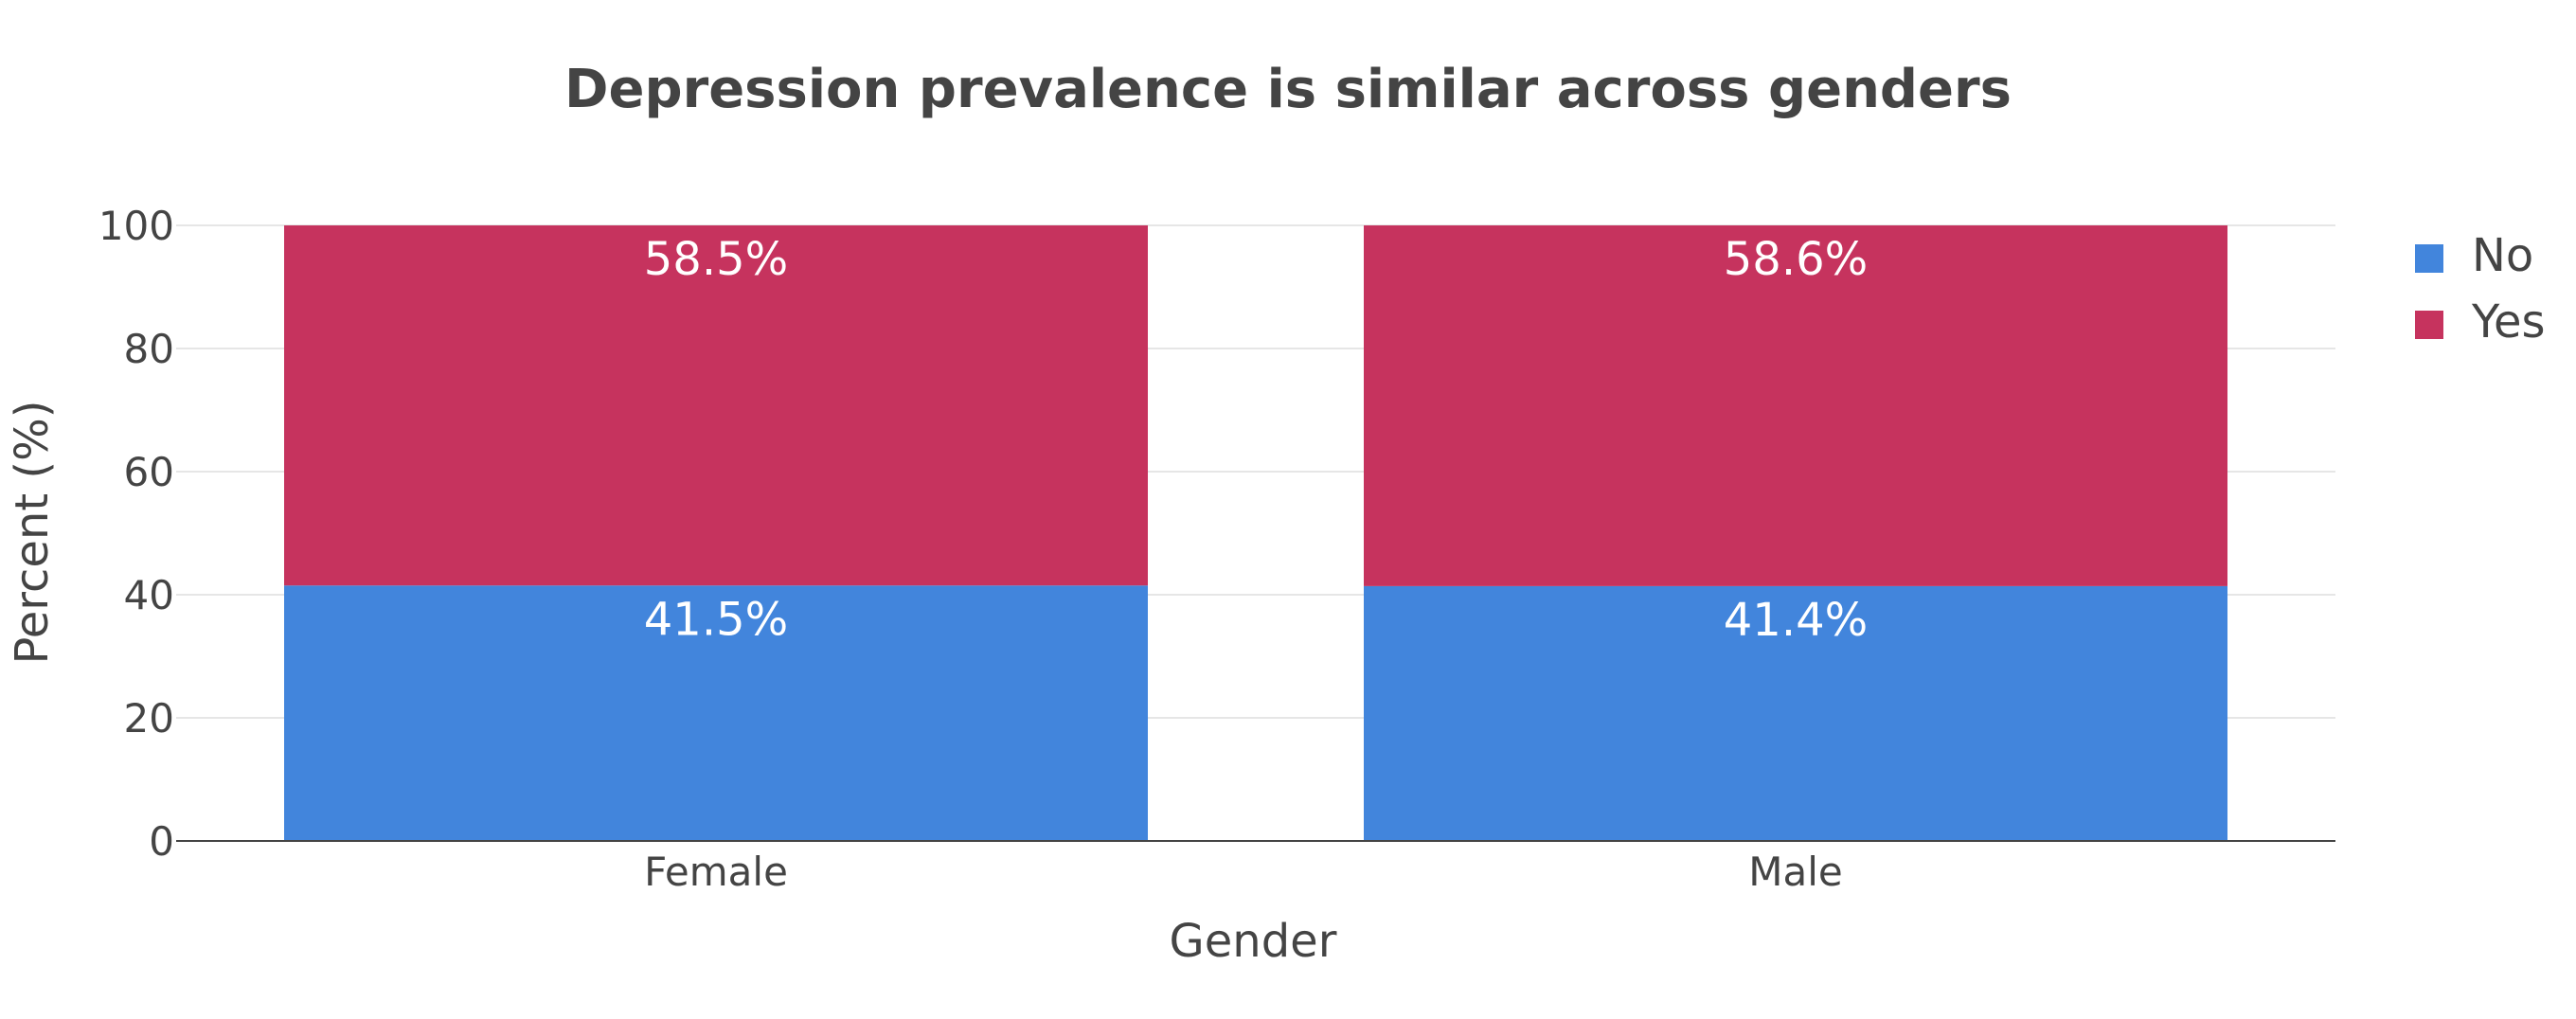 The image size is (2576, 1019). I want to click on x-tick-label: Female, so click(716, 872).